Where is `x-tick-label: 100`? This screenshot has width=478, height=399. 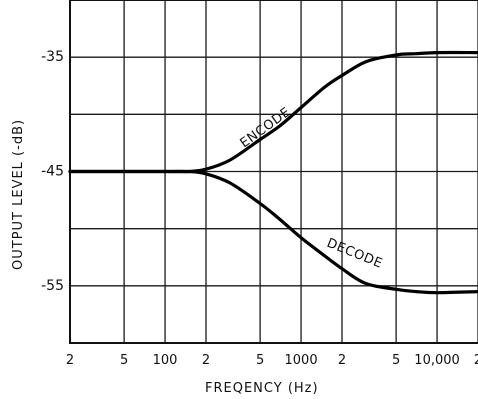 x-tick-label: 100 is located at coordinates (165, 360).